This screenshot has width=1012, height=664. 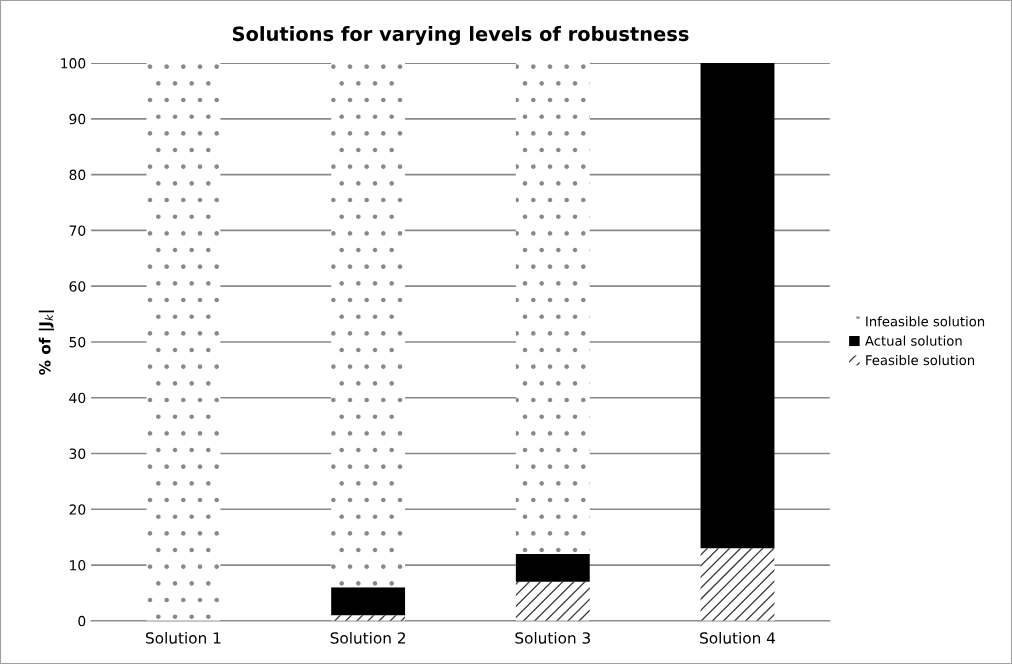 I want to click on y-tick-label: 30, so click(x=77, y=453).